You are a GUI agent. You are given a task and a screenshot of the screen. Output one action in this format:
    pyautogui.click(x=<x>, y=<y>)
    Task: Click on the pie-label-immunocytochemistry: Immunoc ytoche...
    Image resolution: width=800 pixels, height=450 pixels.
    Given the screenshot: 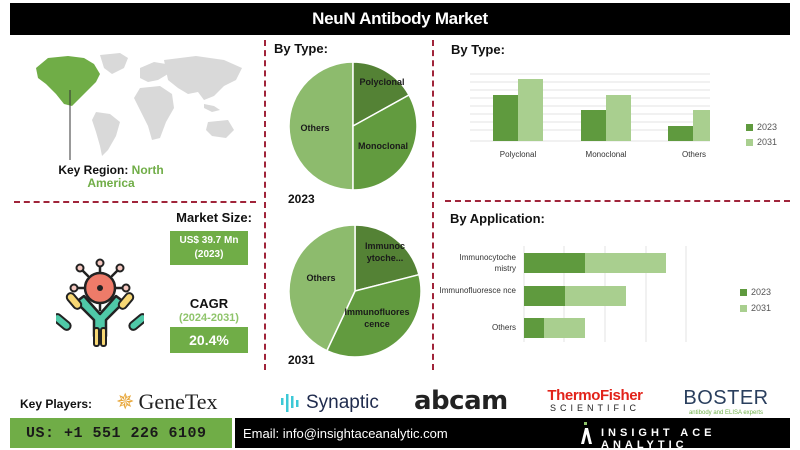 What is the action you would take?
    pyautogui.click(x=384, y=252)
    